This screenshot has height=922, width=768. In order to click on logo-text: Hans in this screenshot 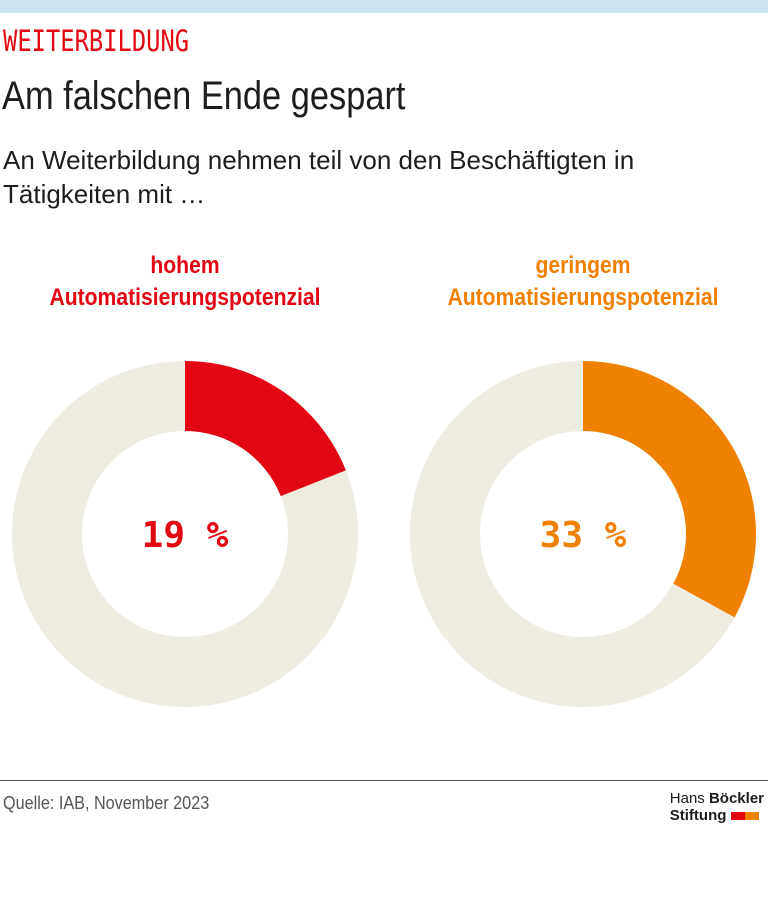, I will do `click(687, 798)`.